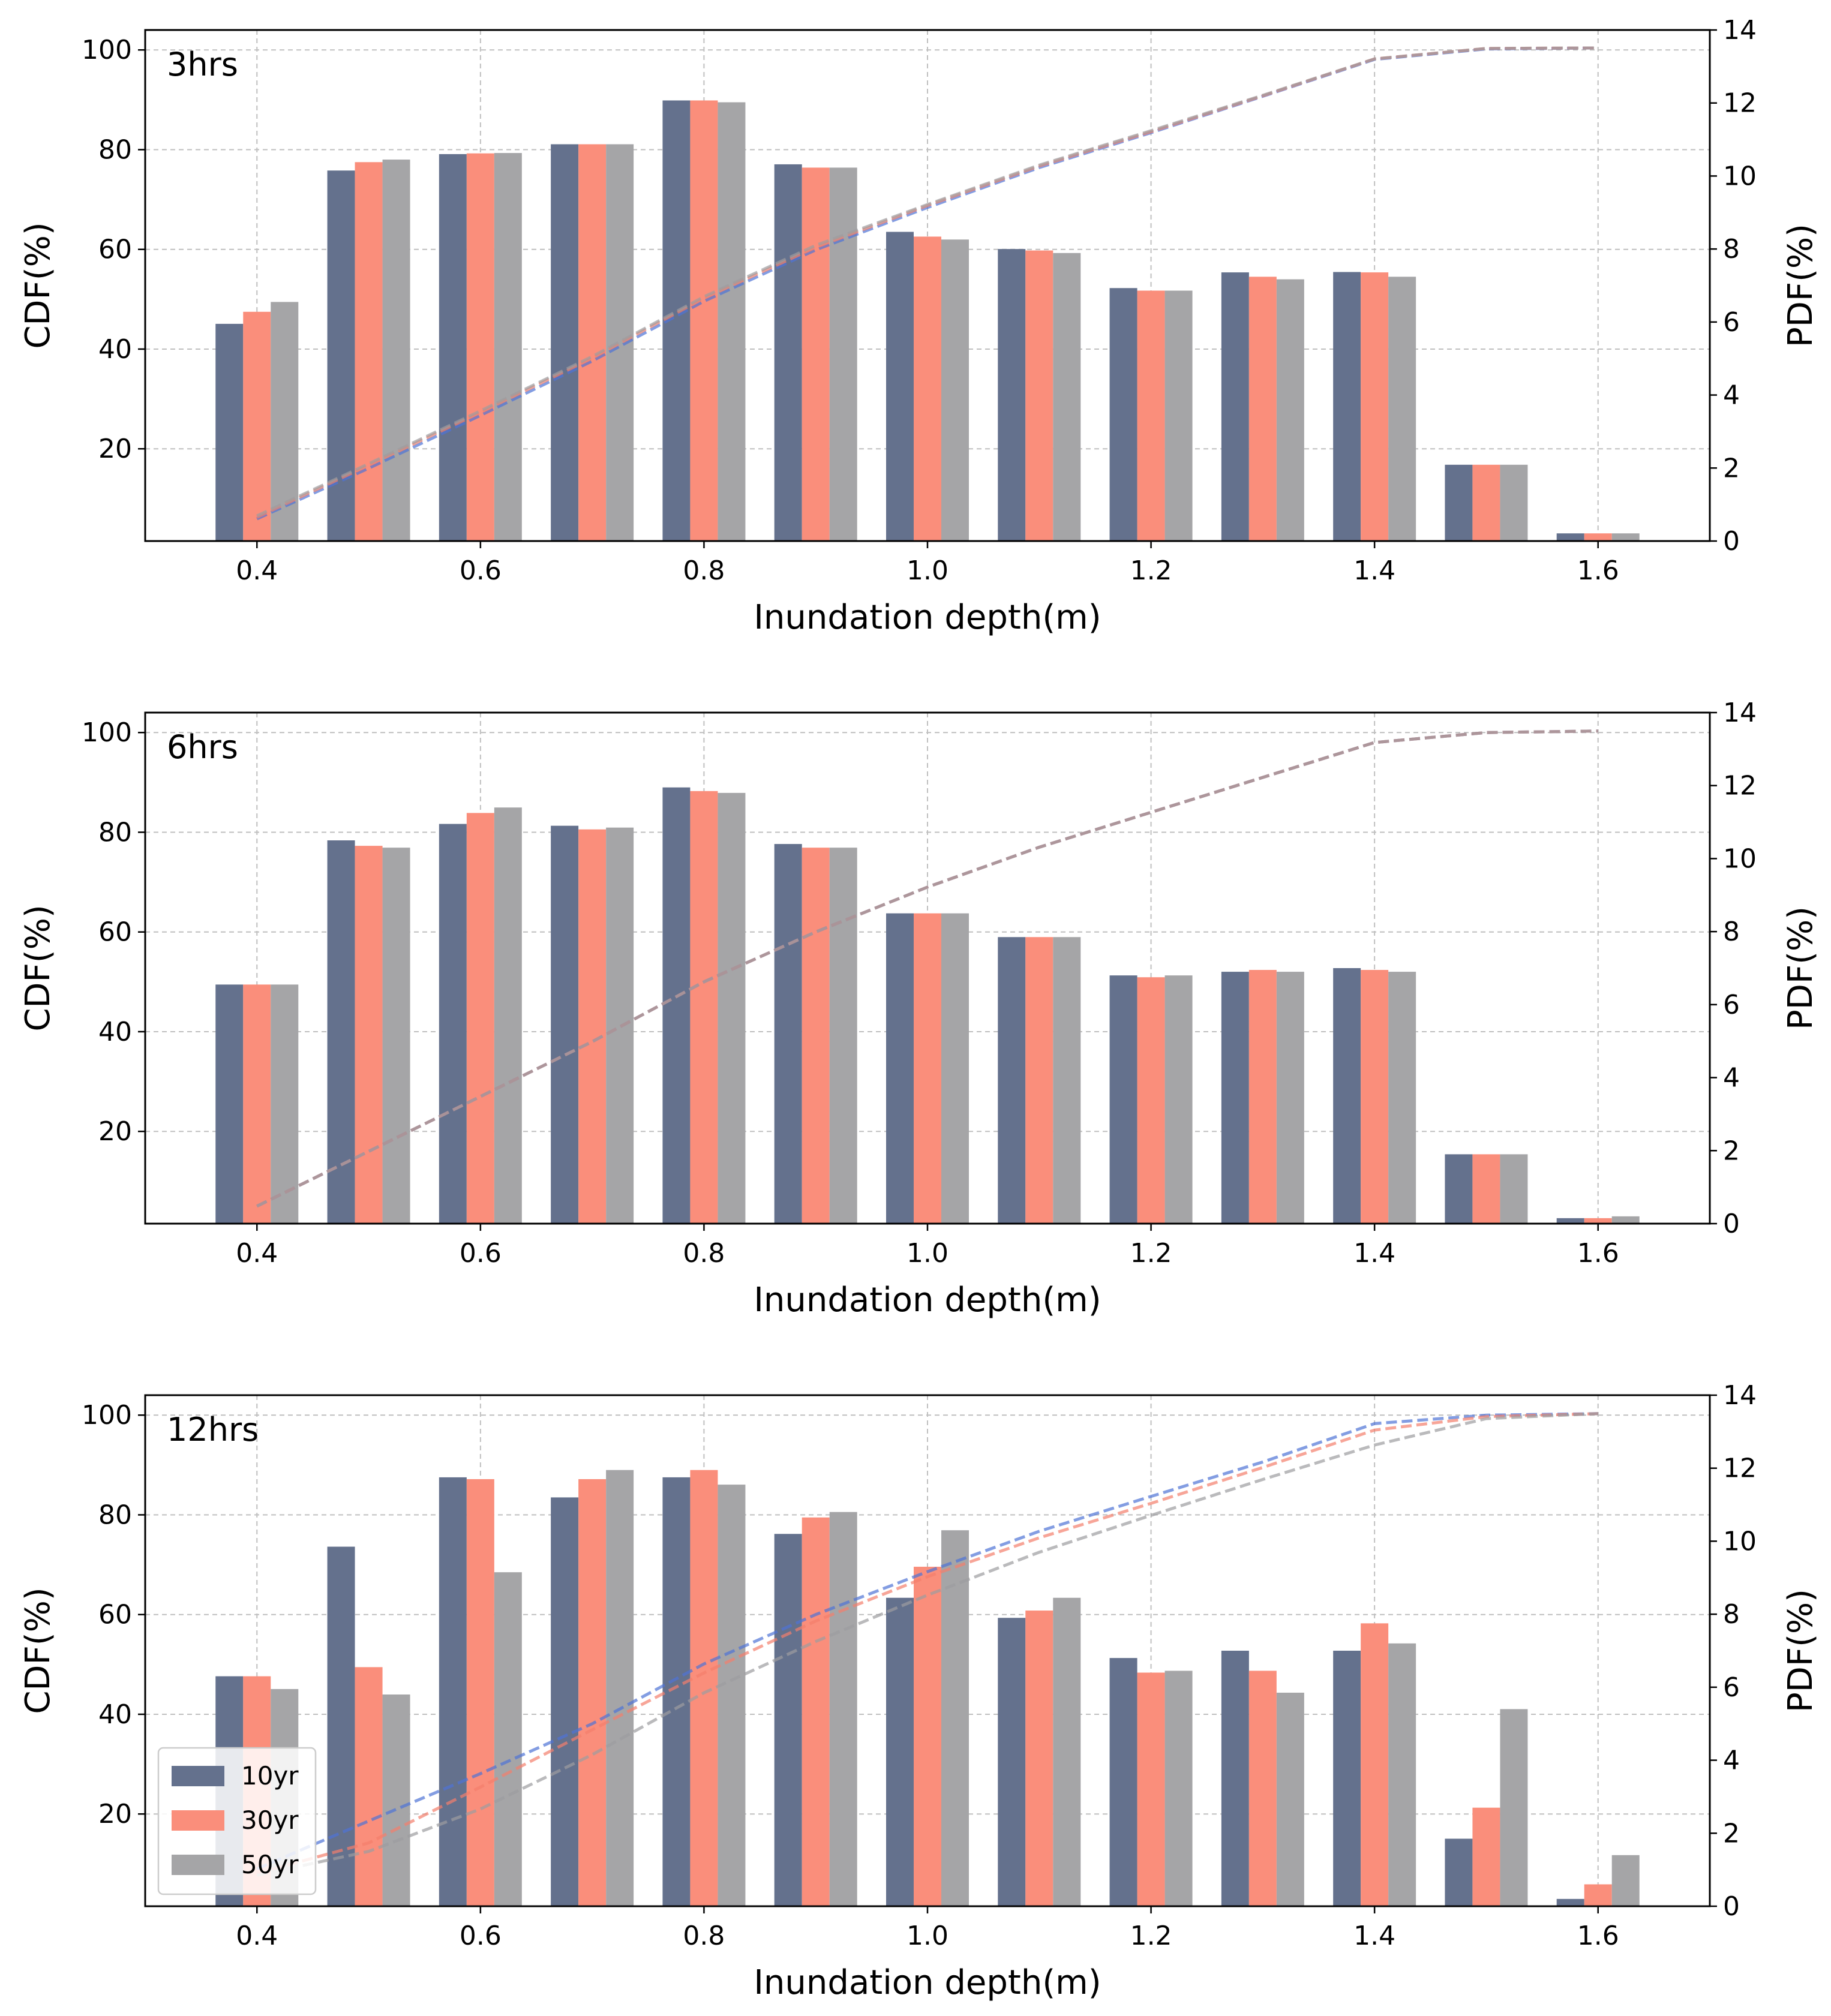 Image resolution: width=1831 pixels, height=2016 pixels. I want to click on legend: 10yr 30yr 50yr, so click(237, 1821).